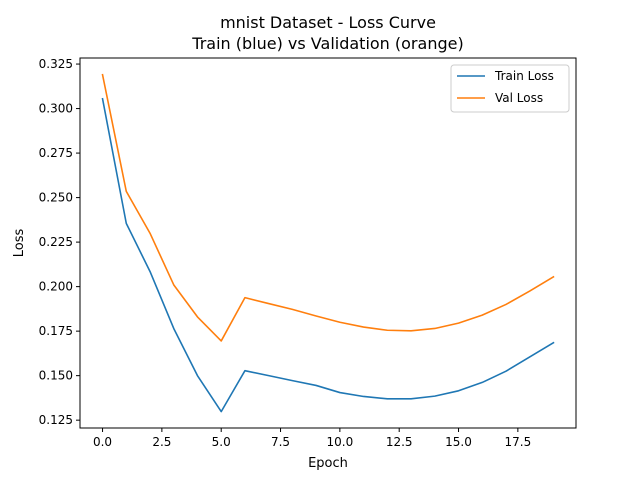 The image size is (640, 480). What do you see at coordinates (56, 376) in the screenshot?
I see `y-tick-label: 0.150` at bounding box center [56, 376].